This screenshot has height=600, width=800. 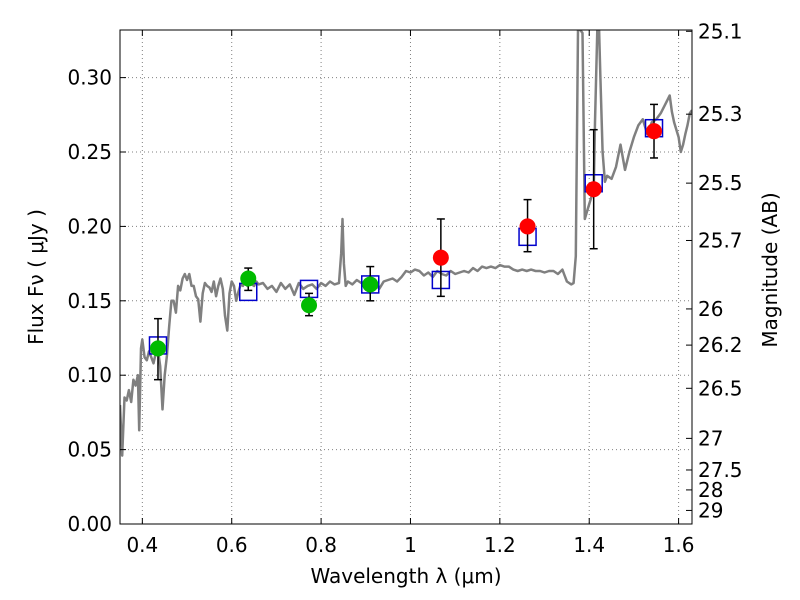 What do you see at coordinates (589, 545) in the screenshot?
I see `x-tick-label: 1.4` at bounding box center [589, 545].